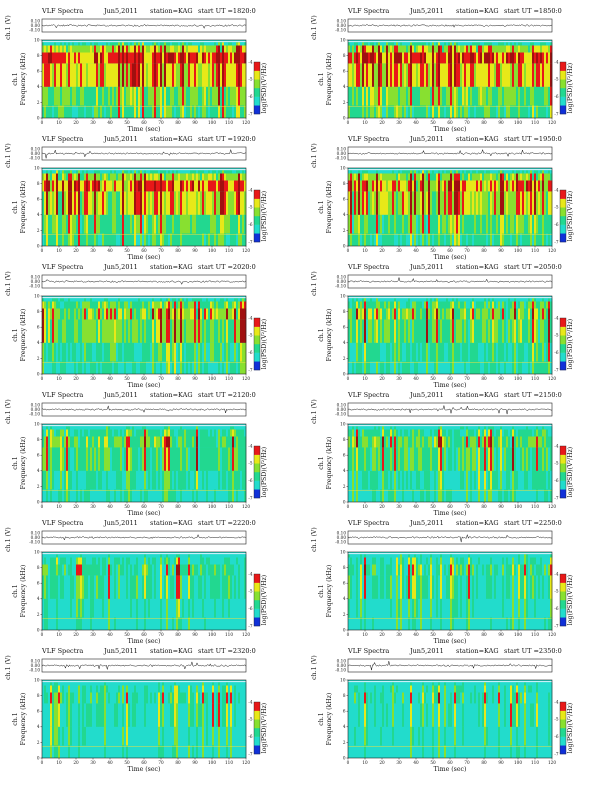  What do you see at coordinates (195, 122) in the screenshot?
I see `x-tick-label: 90` at bounding box center [195, 122].